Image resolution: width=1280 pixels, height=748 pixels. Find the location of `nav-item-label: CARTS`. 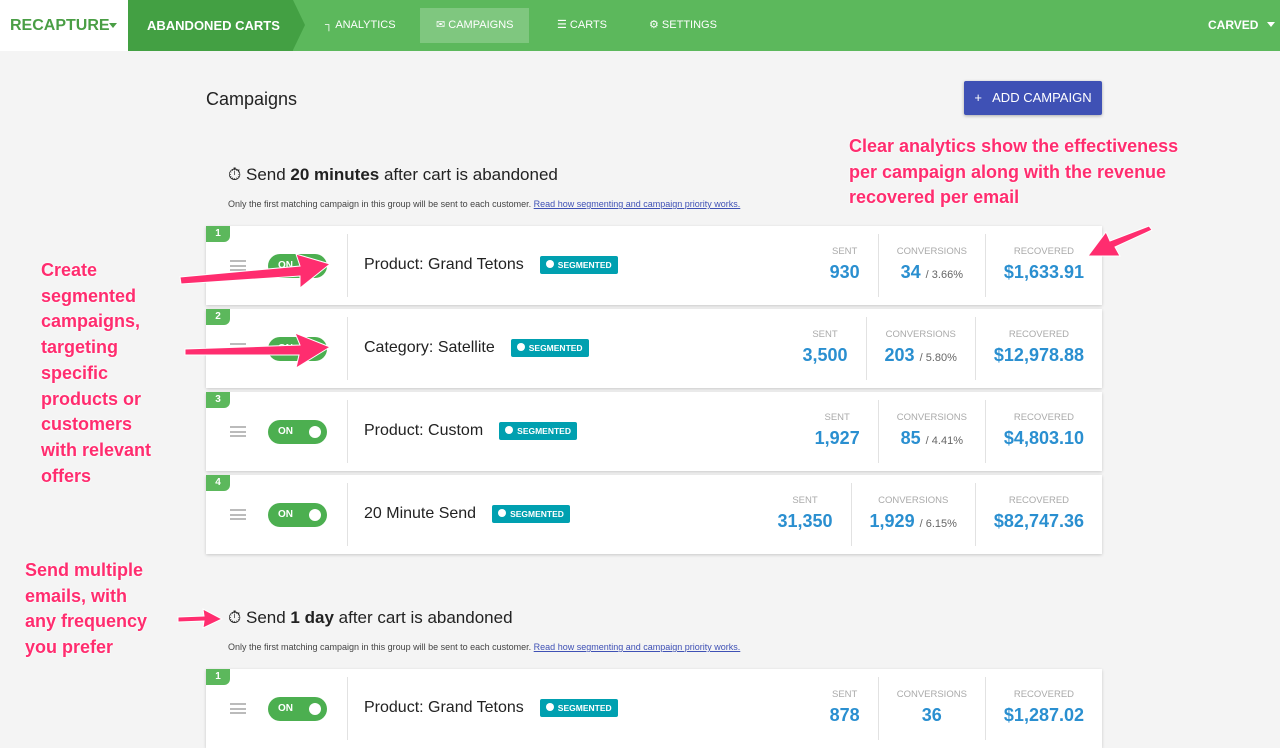

nav-item-label: CARTS is located at coordinates (588, 25).